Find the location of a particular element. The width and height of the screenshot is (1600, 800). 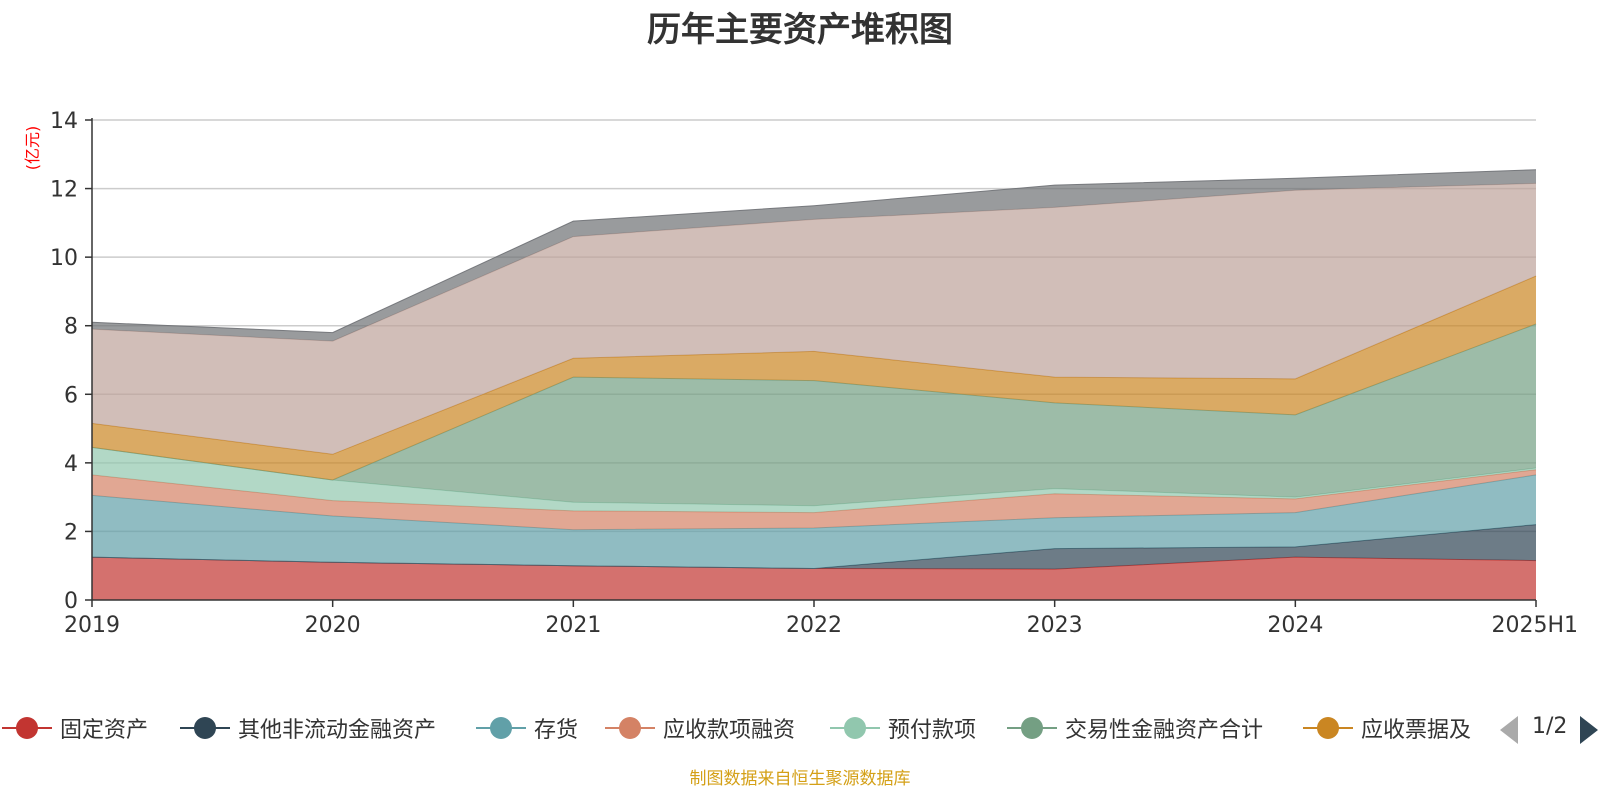

legend-item: 应收款项融资 is located at coordinates (700, 728).